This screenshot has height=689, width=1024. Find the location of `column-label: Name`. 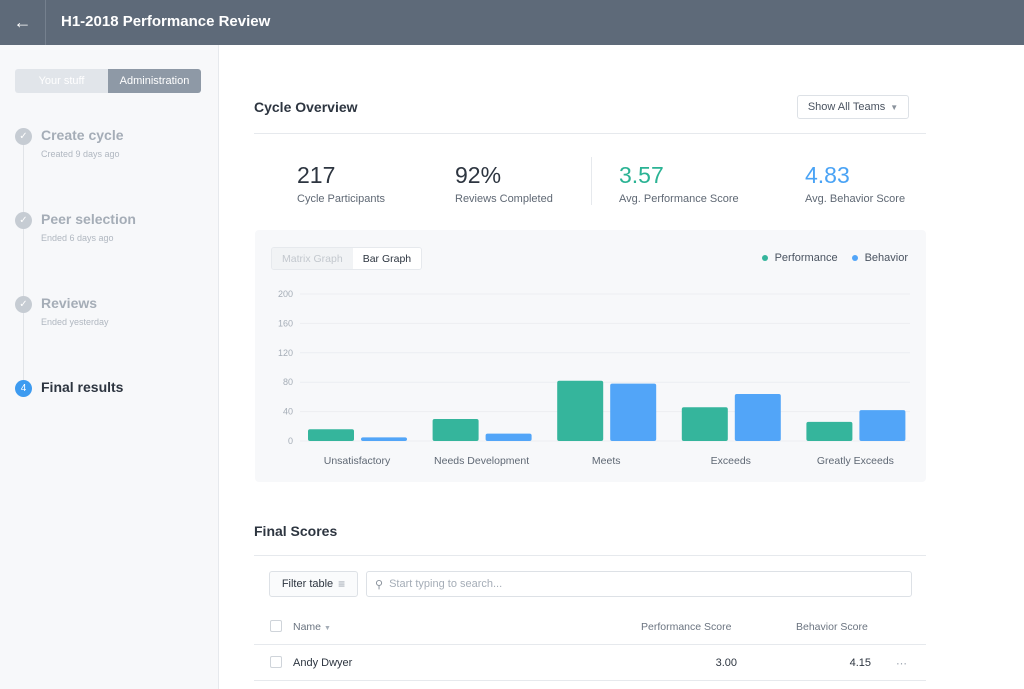

column-label: Name is located at coordinates (307, 627).